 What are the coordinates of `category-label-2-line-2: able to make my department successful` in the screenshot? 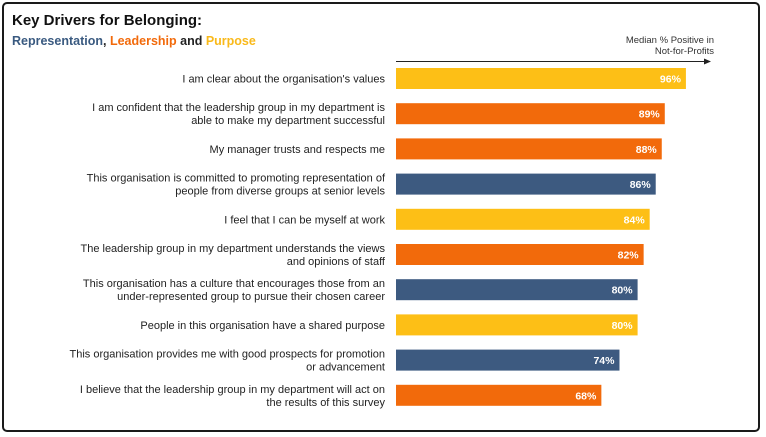 It's located at (288, 121).